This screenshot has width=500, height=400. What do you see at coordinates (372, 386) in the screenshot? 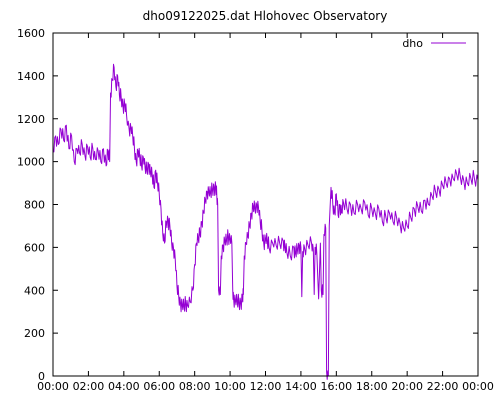
I see `x-tick-label: 18:00` at bounding box center [372, 386].